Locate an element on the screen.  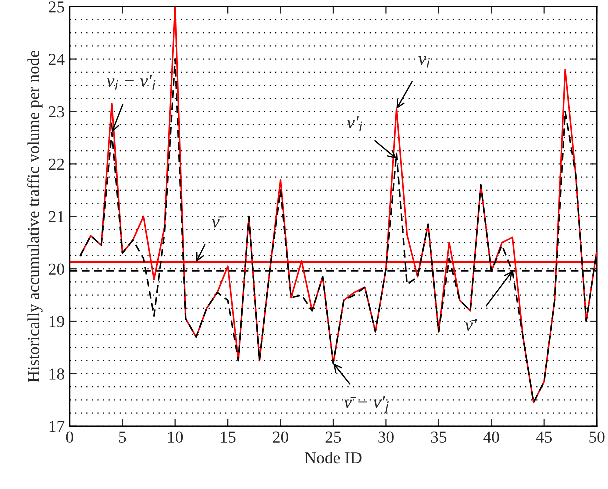
annotation: v̄′ is located at coordinates (471, 325).